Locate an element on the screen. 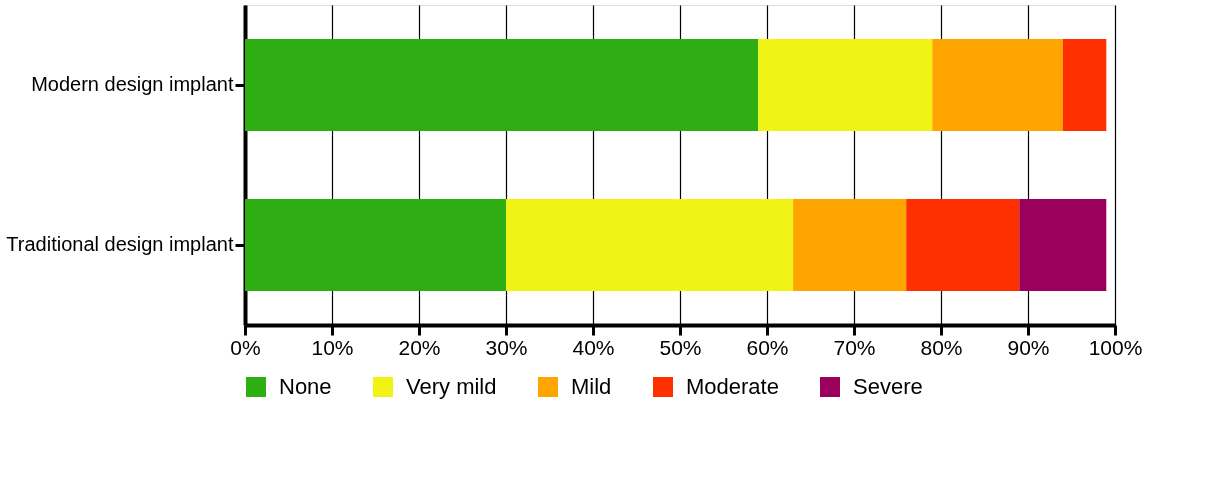 The width and height of the screenshot is (1219, 481). y-tick-label: Traditional design implant is located at coordinates (120, 244).